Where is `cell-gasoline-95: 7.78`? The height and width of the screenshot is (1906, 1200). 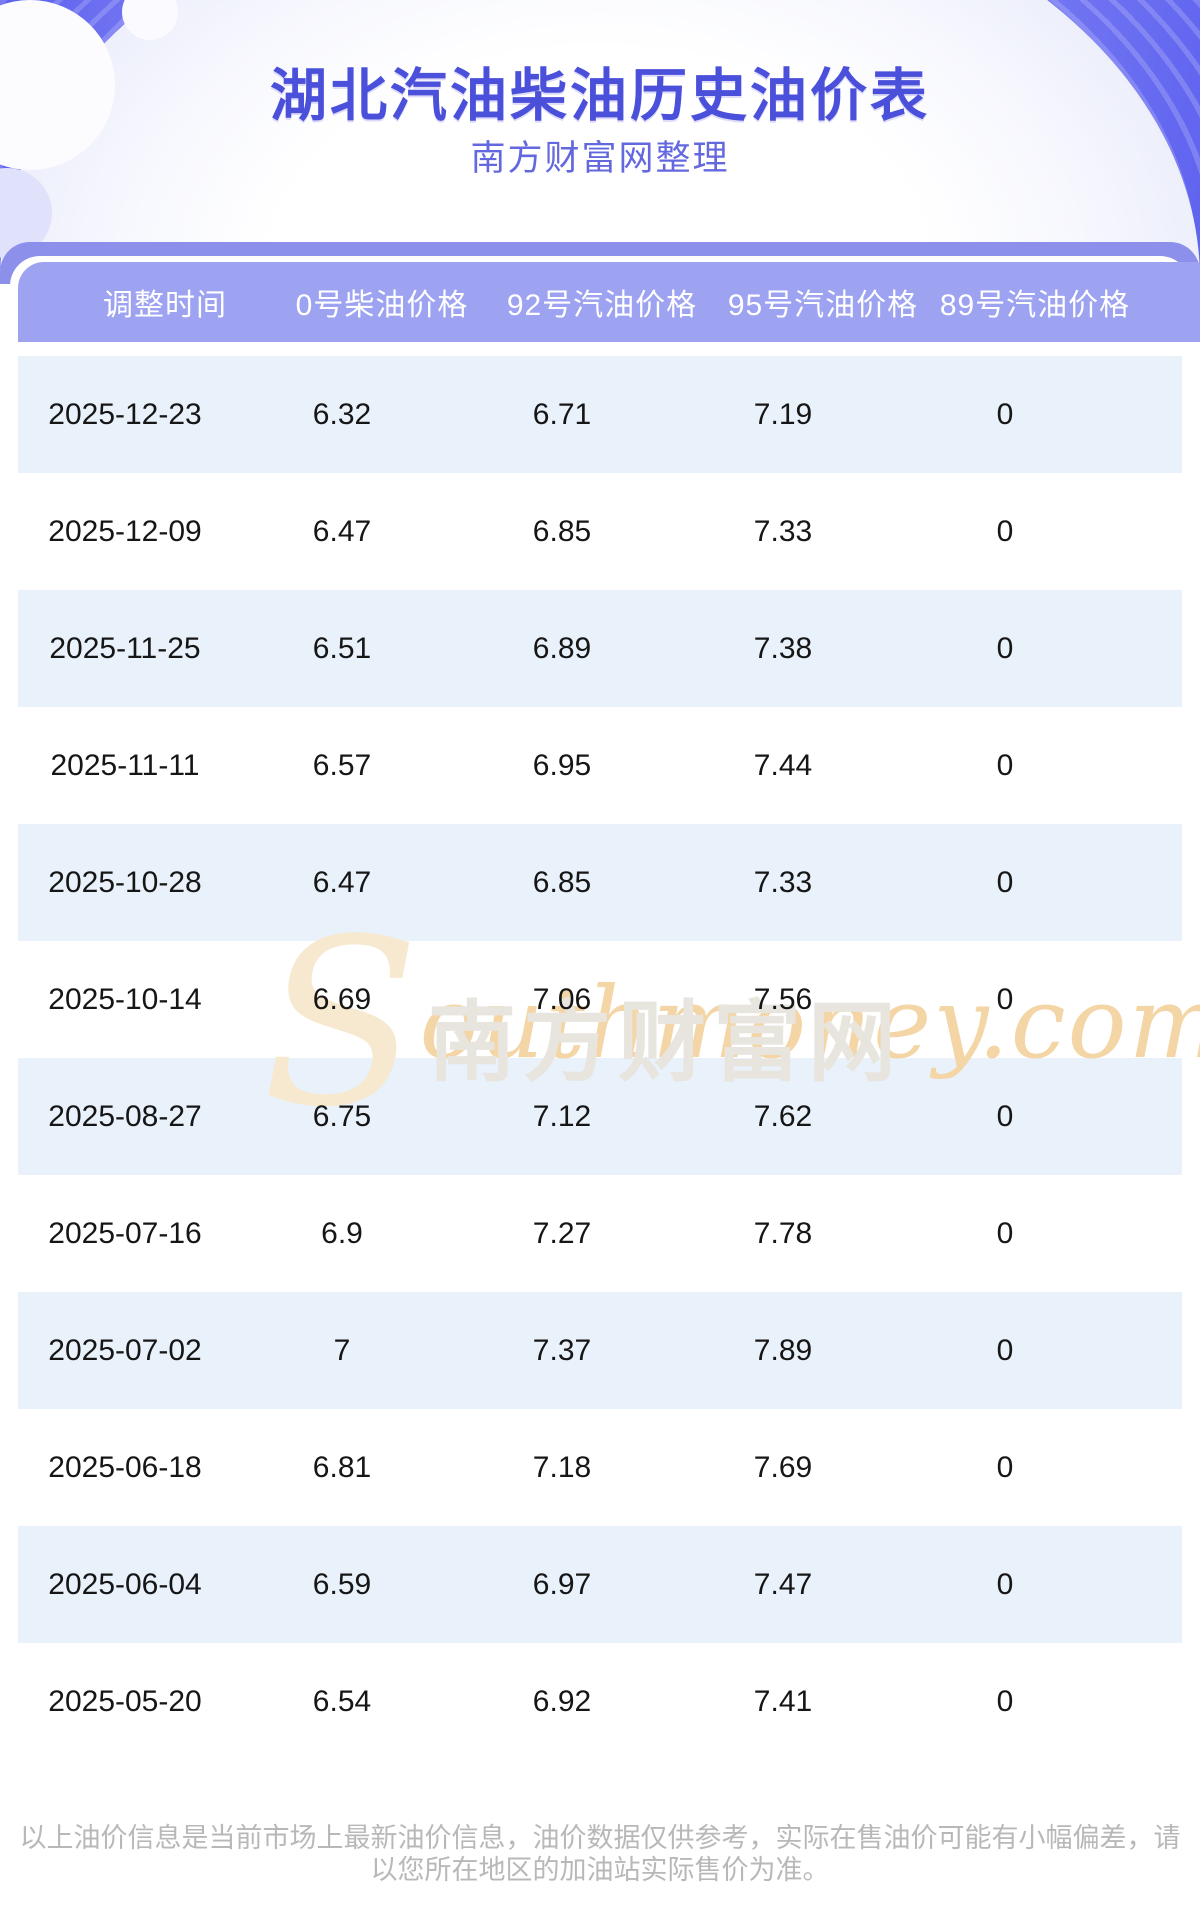
cell-gasoline-95: 7.78 is located at coordinates (783, 1233).